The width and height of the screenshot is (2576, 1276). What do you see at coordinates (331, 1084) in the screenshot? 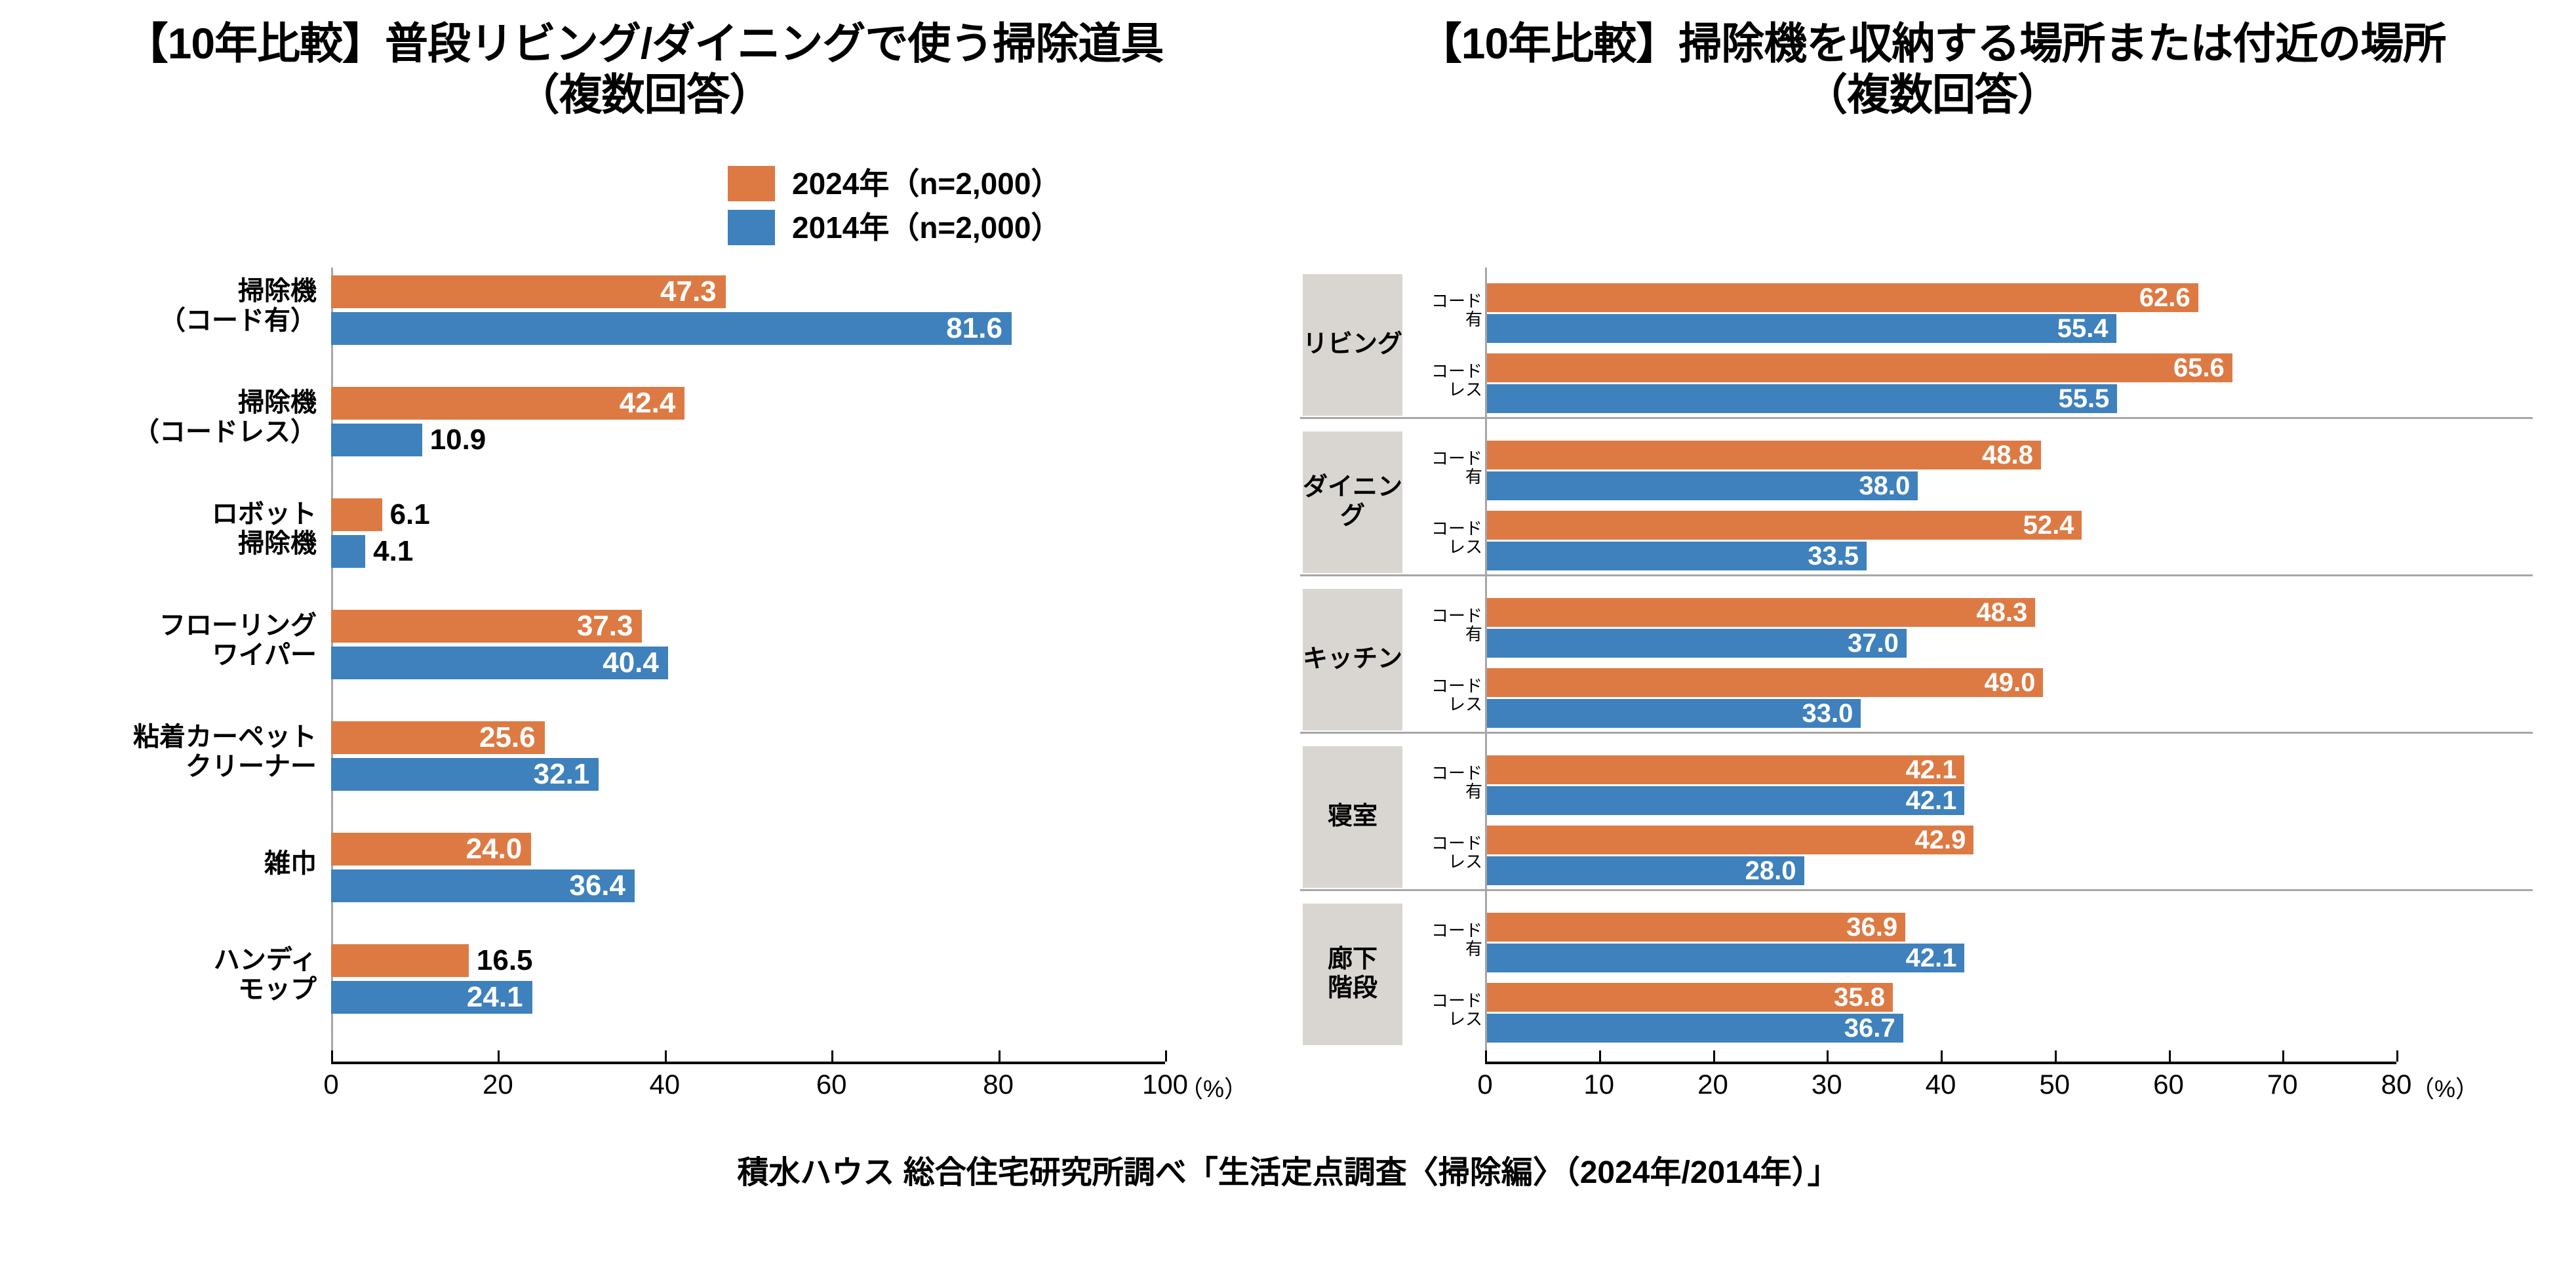
I see `left-x-tick-label: 0` at bounding box center [331, 1084].